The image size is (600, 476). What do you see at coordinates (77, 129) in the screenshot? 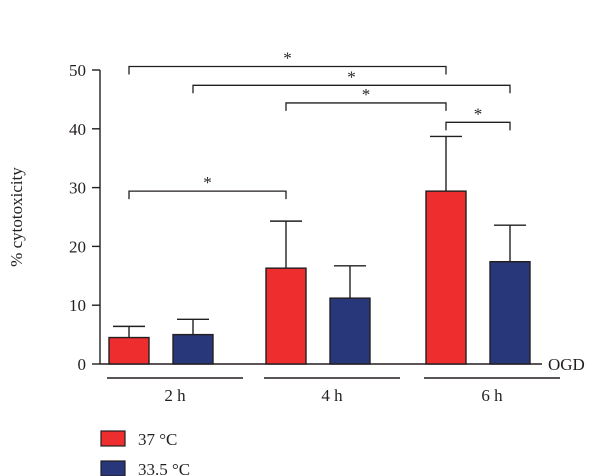
I see `y-tick-label: 40` at bounding box center [77, 129].